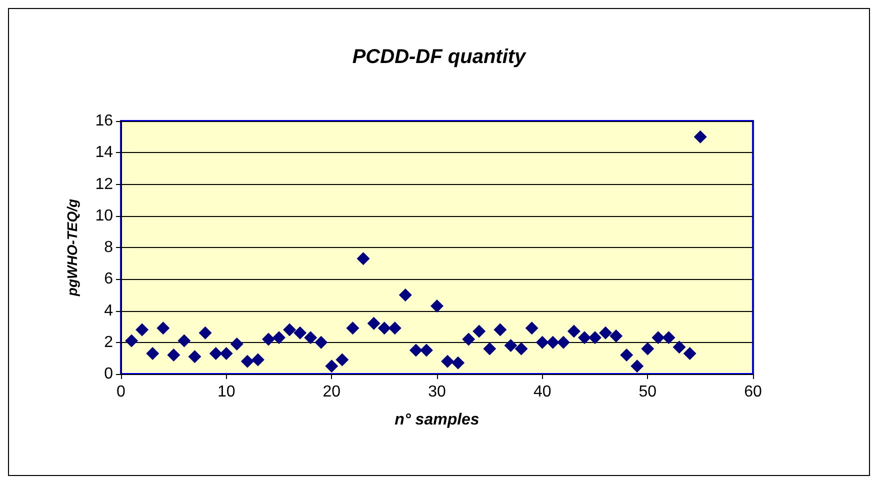  I want to click on y-tick-label: 0, so click(109, 374).